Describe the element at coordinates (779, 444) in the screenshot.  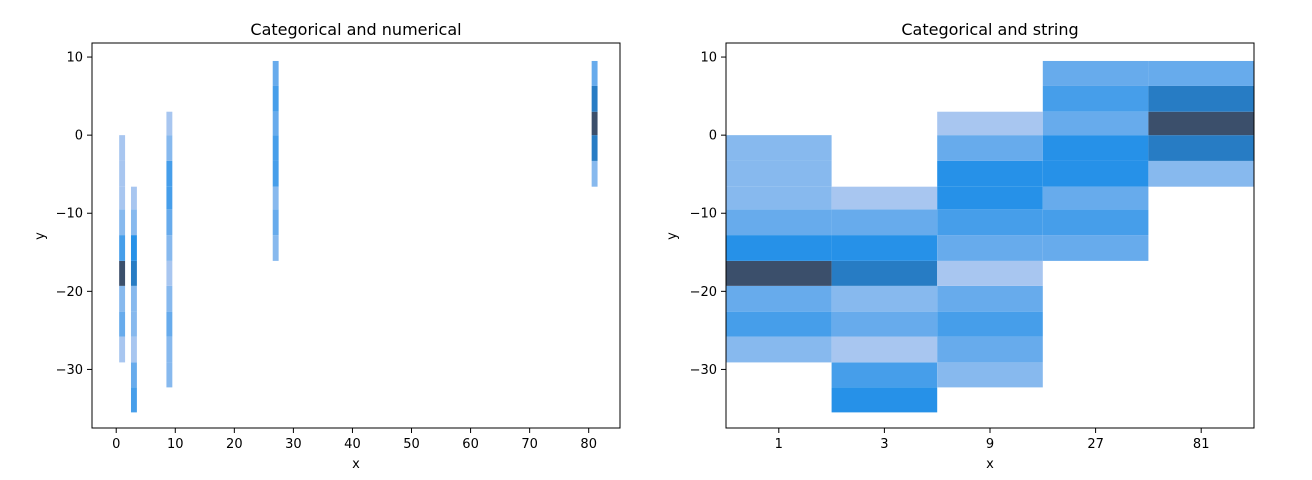
I see `x-tick-label: 1` at that location.